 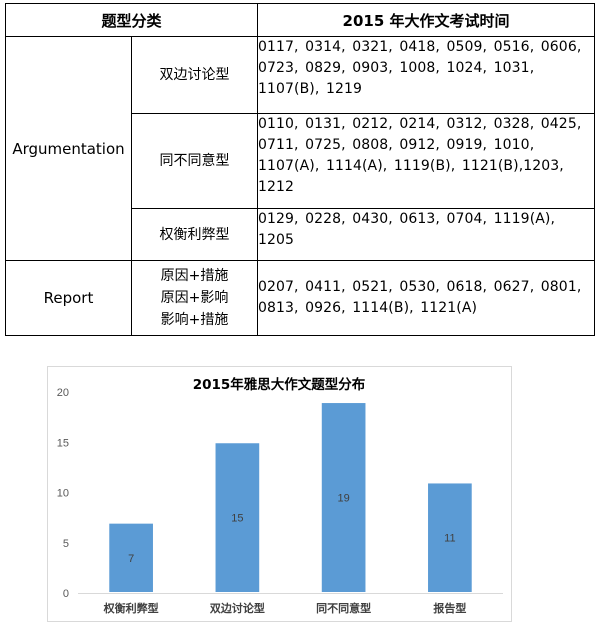 What do you see at coordinates (131, 559) in the screenshot?
I see `bar-value-label: 7` at bounding box center [131, 559].